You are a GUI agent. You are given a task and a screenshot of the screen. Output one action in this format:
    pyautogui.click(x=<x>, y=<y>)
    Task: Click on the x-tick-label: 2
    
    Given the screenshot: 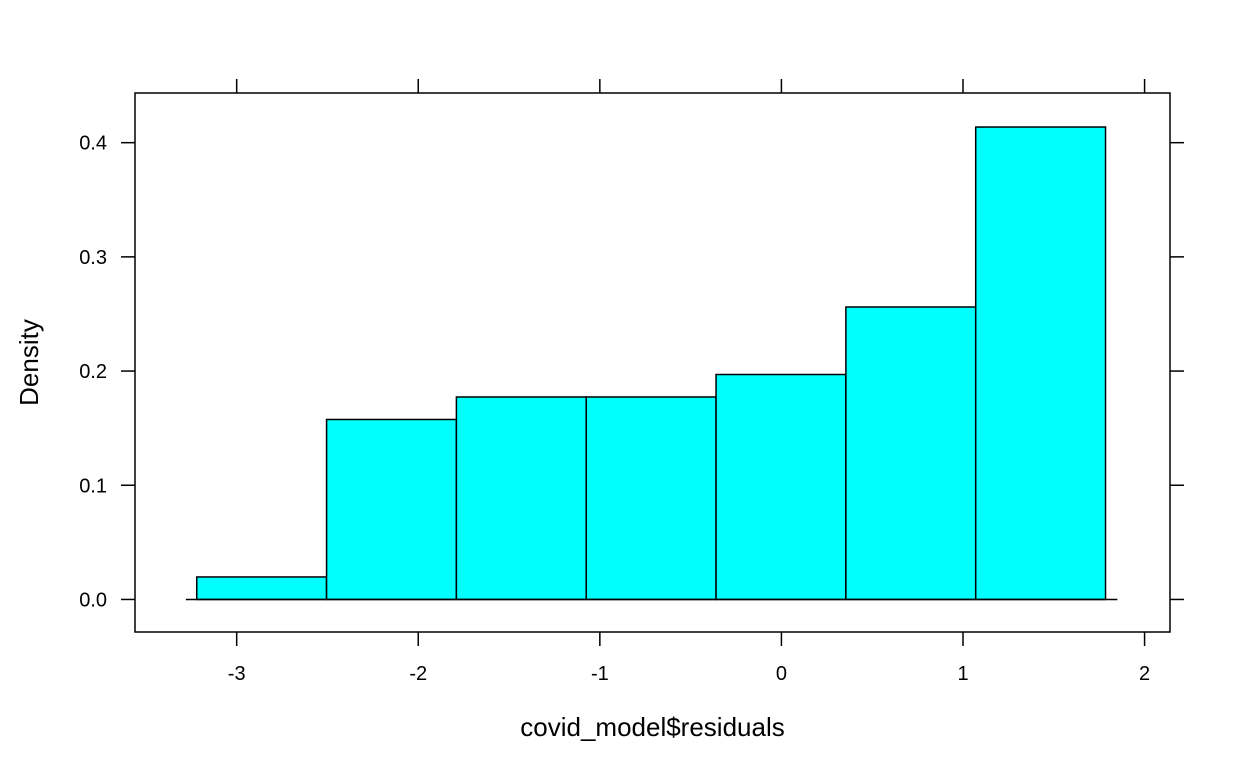 What is the action you would take?
    pyautogui.click(x=1144, y=674)
    